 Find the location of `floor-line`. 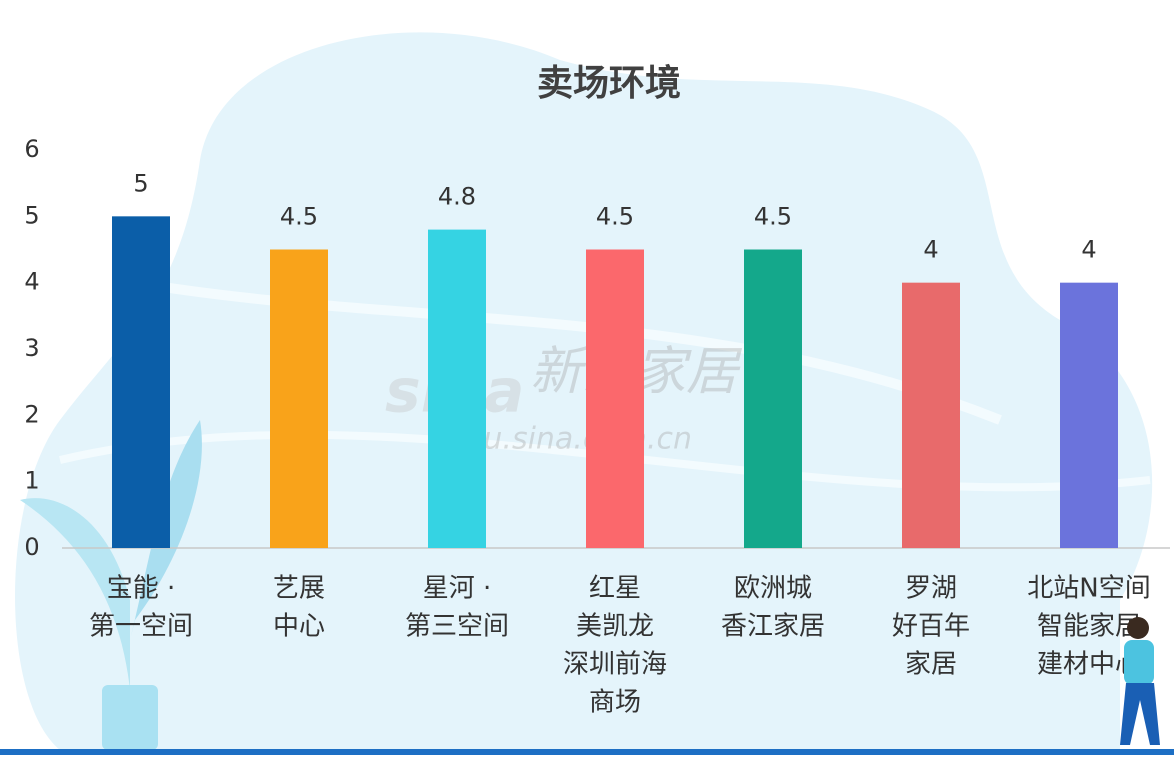

floor-line is located at coordinates (587, 752).